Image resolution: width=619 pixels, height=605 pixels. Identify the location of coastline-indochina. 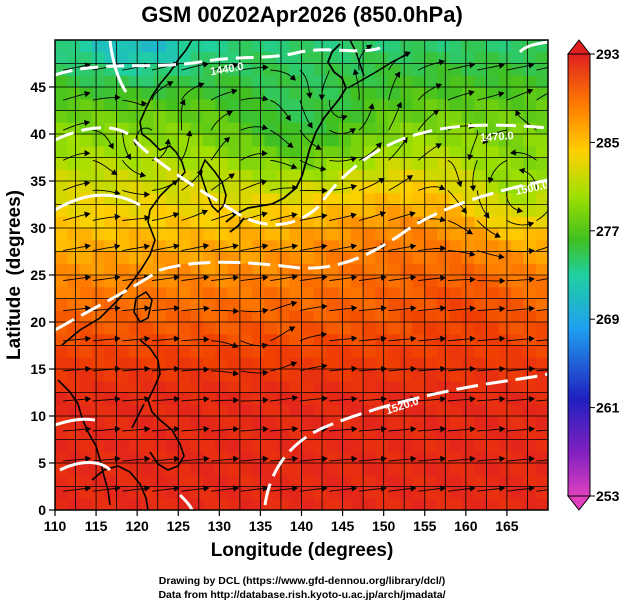
(84, 442).